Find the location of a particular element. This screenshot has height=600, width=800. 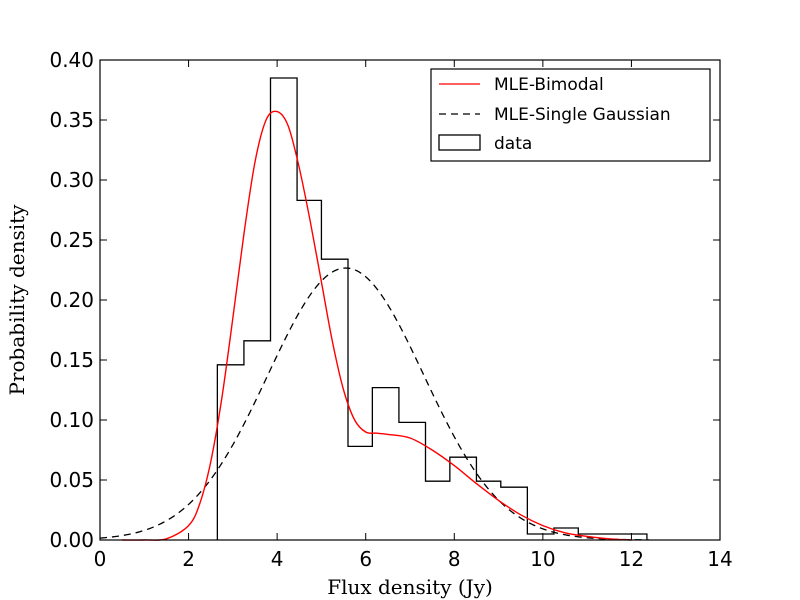

x-tick-label: 0 is located at coordinates (100, 559).